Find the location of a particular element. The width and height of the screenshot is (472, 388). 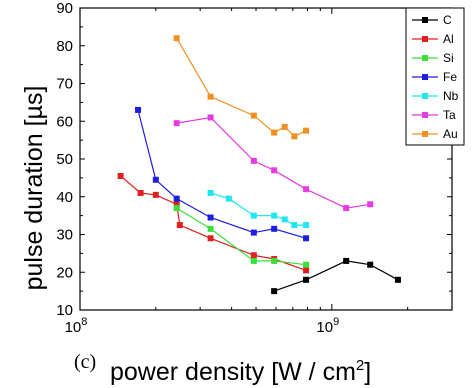

x-axis-title-sup: 2 is located at coordinates (360, 365).